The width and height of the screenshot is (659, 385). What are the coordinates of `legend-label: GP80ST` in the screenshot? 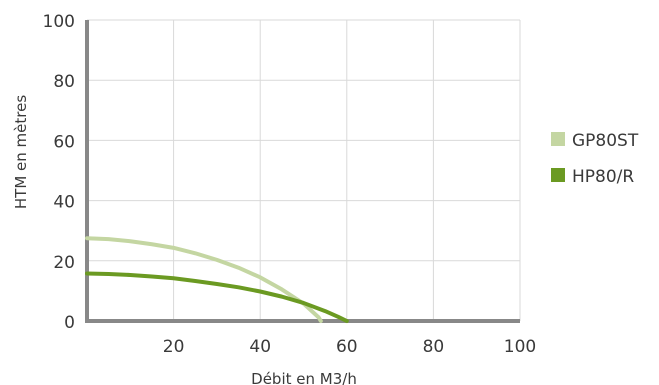 It's located at (605, 141).